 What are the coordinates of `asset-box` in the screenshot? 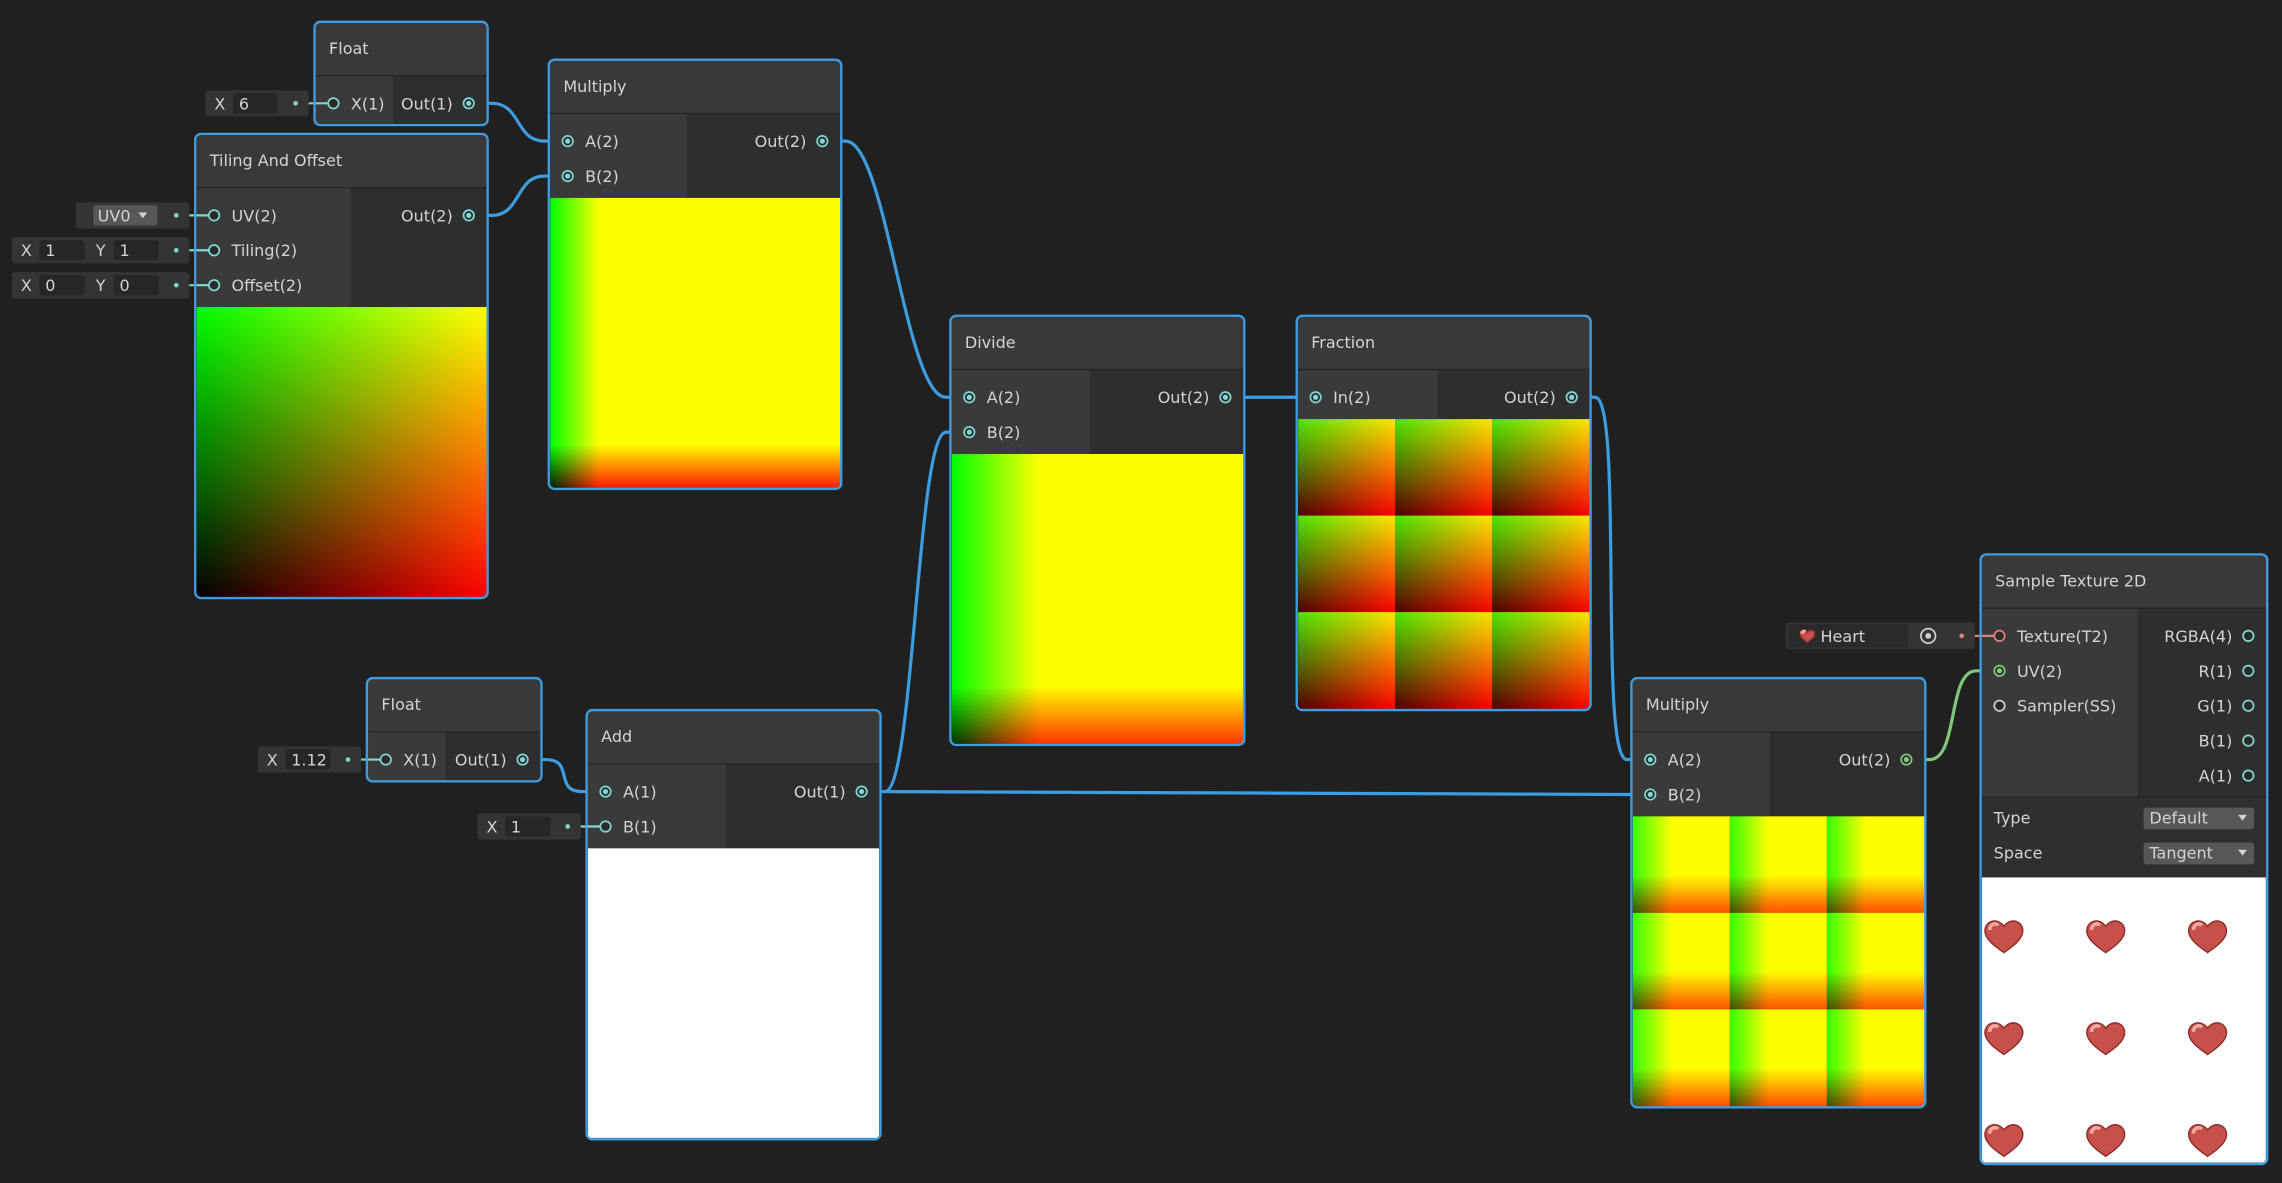 It's located at (1848, 636).